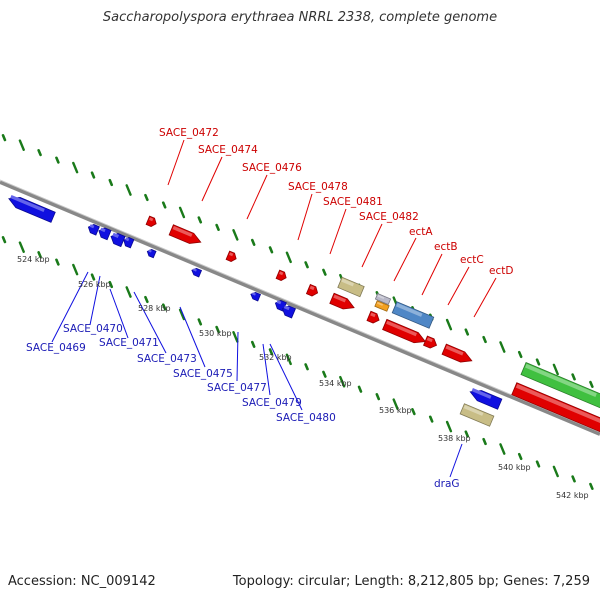  I want to click on kbp-label: 536 kbp, so click(395, 410).